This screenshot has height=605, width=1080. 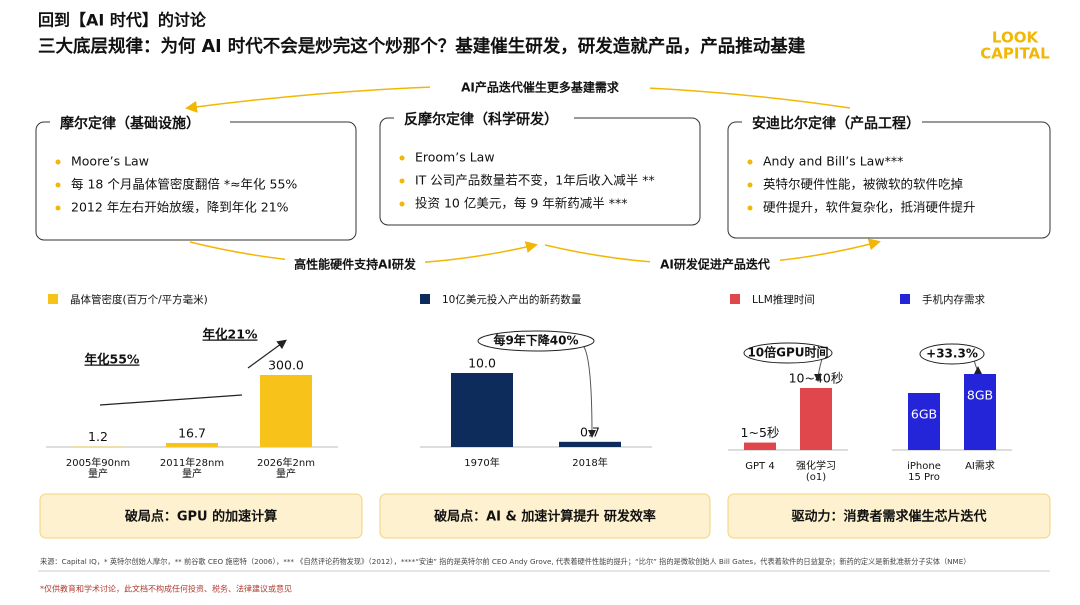 What do you see at coordinates (590, 431) in the screenshot?
I see `value-label: 0.7` at bounding box center [590, 431].